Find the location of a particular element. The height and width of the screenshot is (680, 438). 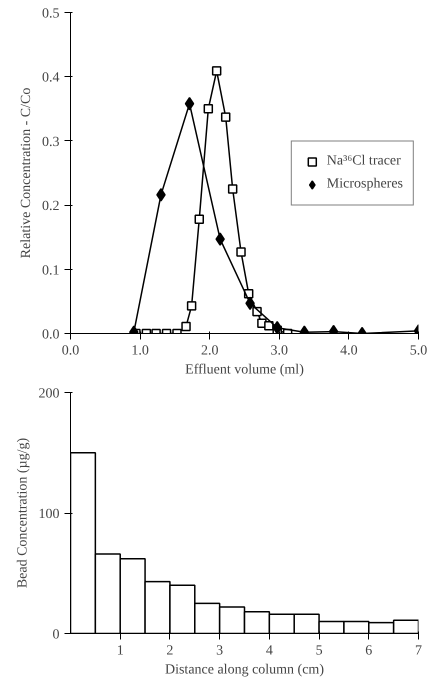

x-tick-label: 1.0 is located at coordinates (140, 351).